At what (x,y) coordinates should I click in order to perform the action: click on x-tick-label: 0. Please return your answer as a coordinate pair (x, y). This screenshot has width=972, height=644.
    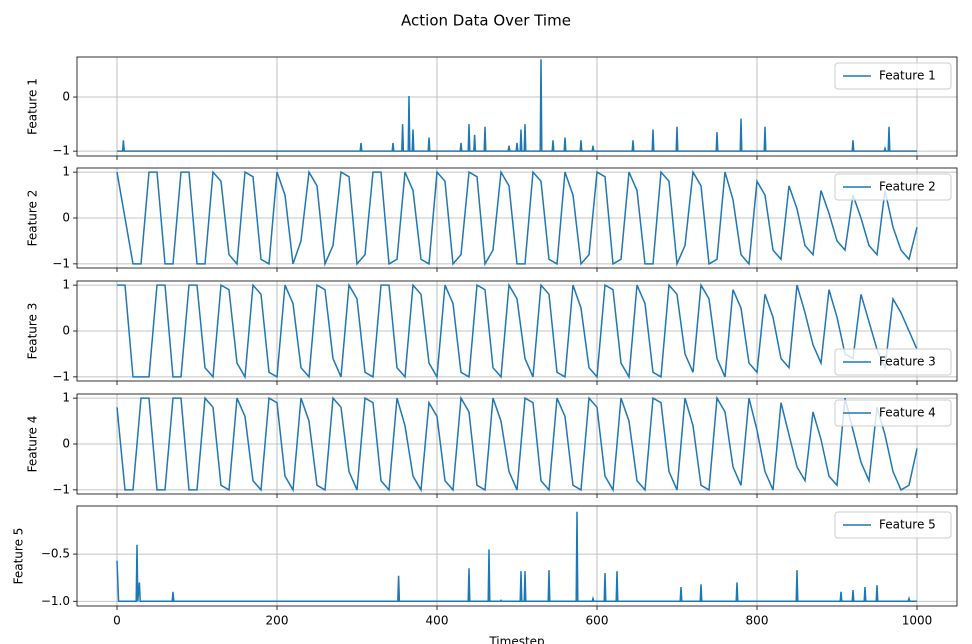
    Looking at the image, I should click on (117, 621).